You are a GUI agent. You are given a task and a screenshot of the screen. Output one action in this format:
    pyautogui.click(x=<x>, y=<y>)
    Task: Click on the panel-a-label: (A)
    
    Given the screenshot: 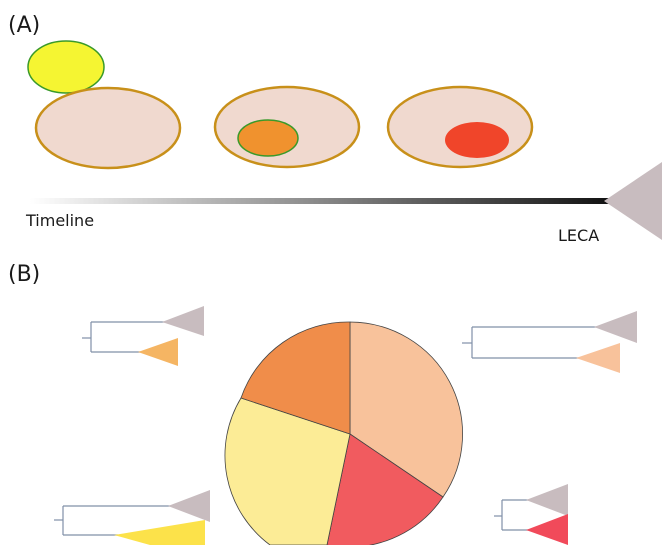 What is the action you would take?
    pyautogui.click(x=24, y=25)
    